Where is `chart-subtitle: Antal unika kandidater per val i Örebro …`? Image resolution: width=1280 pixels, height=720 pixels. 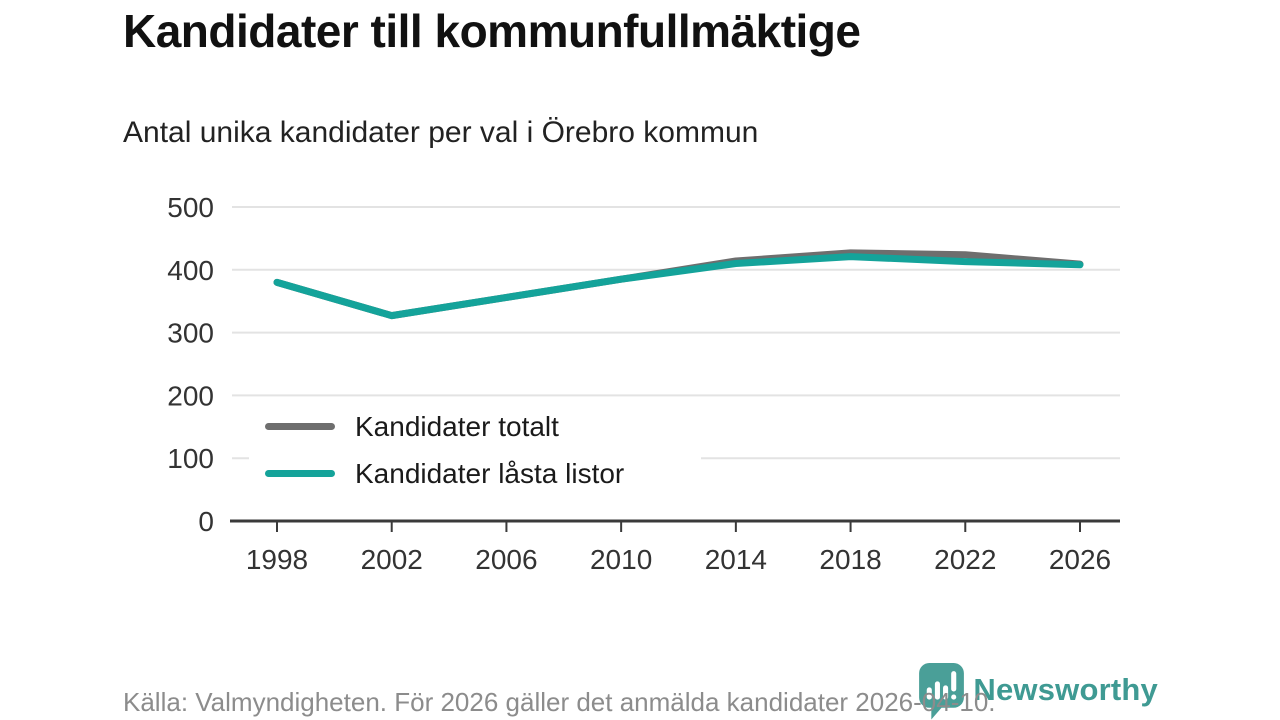 chart-subtitle: Antal unika kandidater per val i Örebro … is located at coordinates (441, 132).